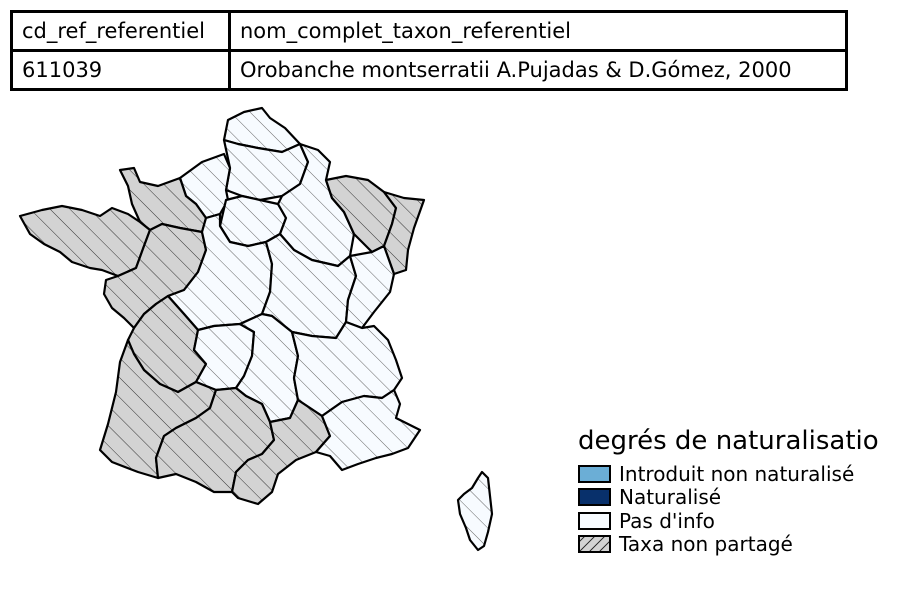 The width and height of the screenshot is (897, 590). I want to click on table-header-cell: cd_ref_referentiel, so click(120, 31).